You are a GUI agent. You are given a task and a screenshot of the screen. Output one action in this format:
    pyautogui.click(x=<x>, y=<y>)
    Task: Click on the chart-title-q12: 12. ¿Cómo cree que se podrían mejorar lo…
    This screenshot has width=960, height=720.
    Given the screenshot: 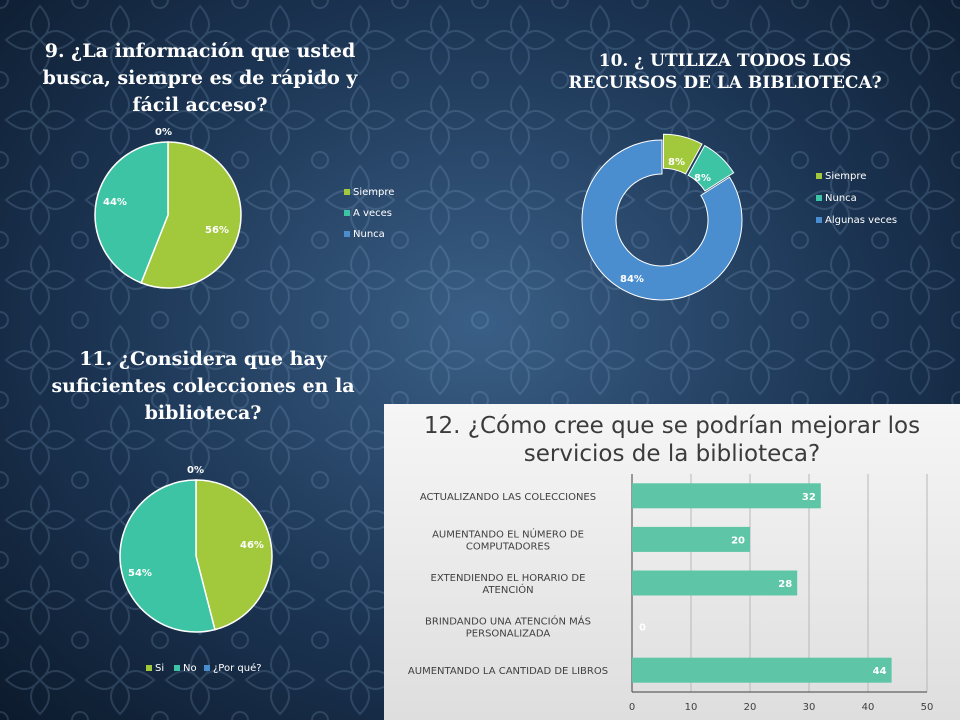 What is the action you would take?
    pyautogui.click(x=672, y=440)
    